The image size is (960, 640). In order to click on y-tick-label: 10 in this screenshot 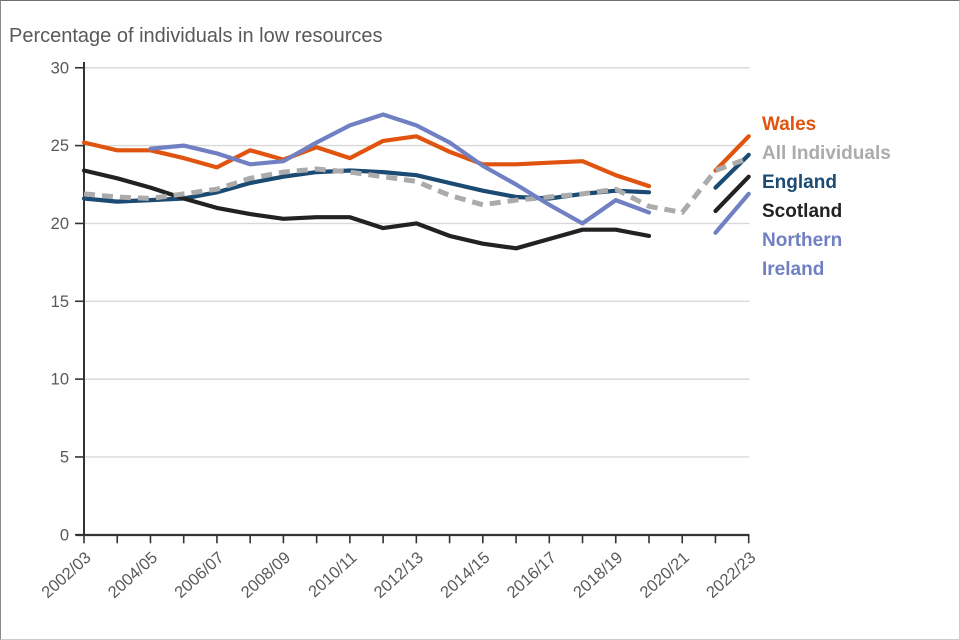, I will do `click(60, 380)`.